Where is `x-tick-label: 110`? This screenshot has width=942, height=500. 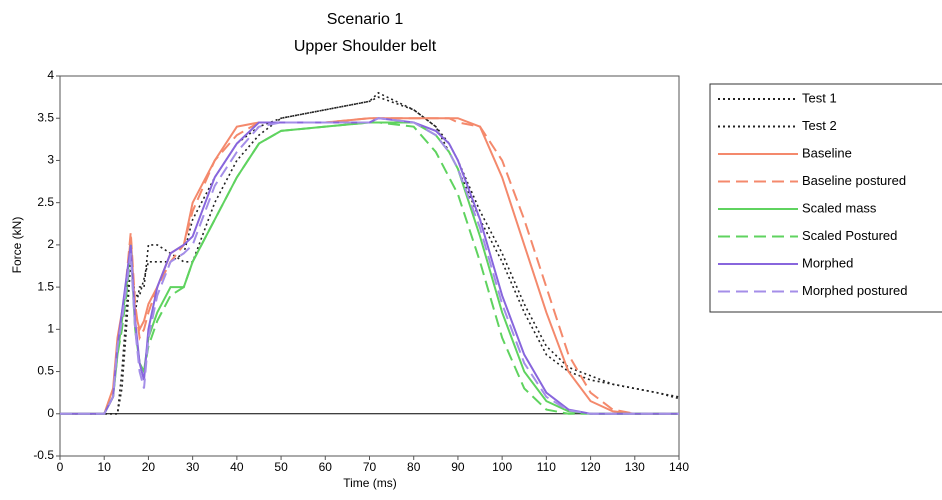 x-tick-label: 110 is located at coordinates (546, 467).